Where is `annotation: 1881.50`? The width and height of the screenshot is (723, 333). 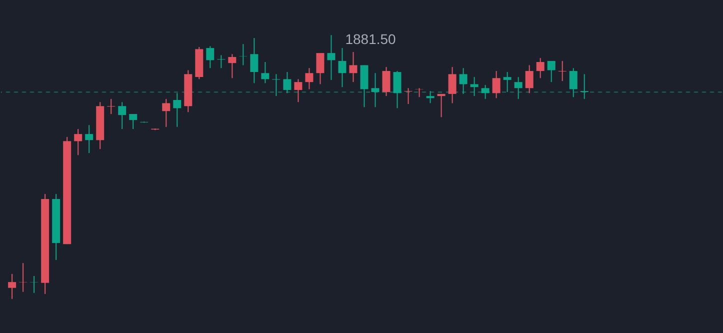
annotation: 1881.50 is located at coordinates (370, 39).